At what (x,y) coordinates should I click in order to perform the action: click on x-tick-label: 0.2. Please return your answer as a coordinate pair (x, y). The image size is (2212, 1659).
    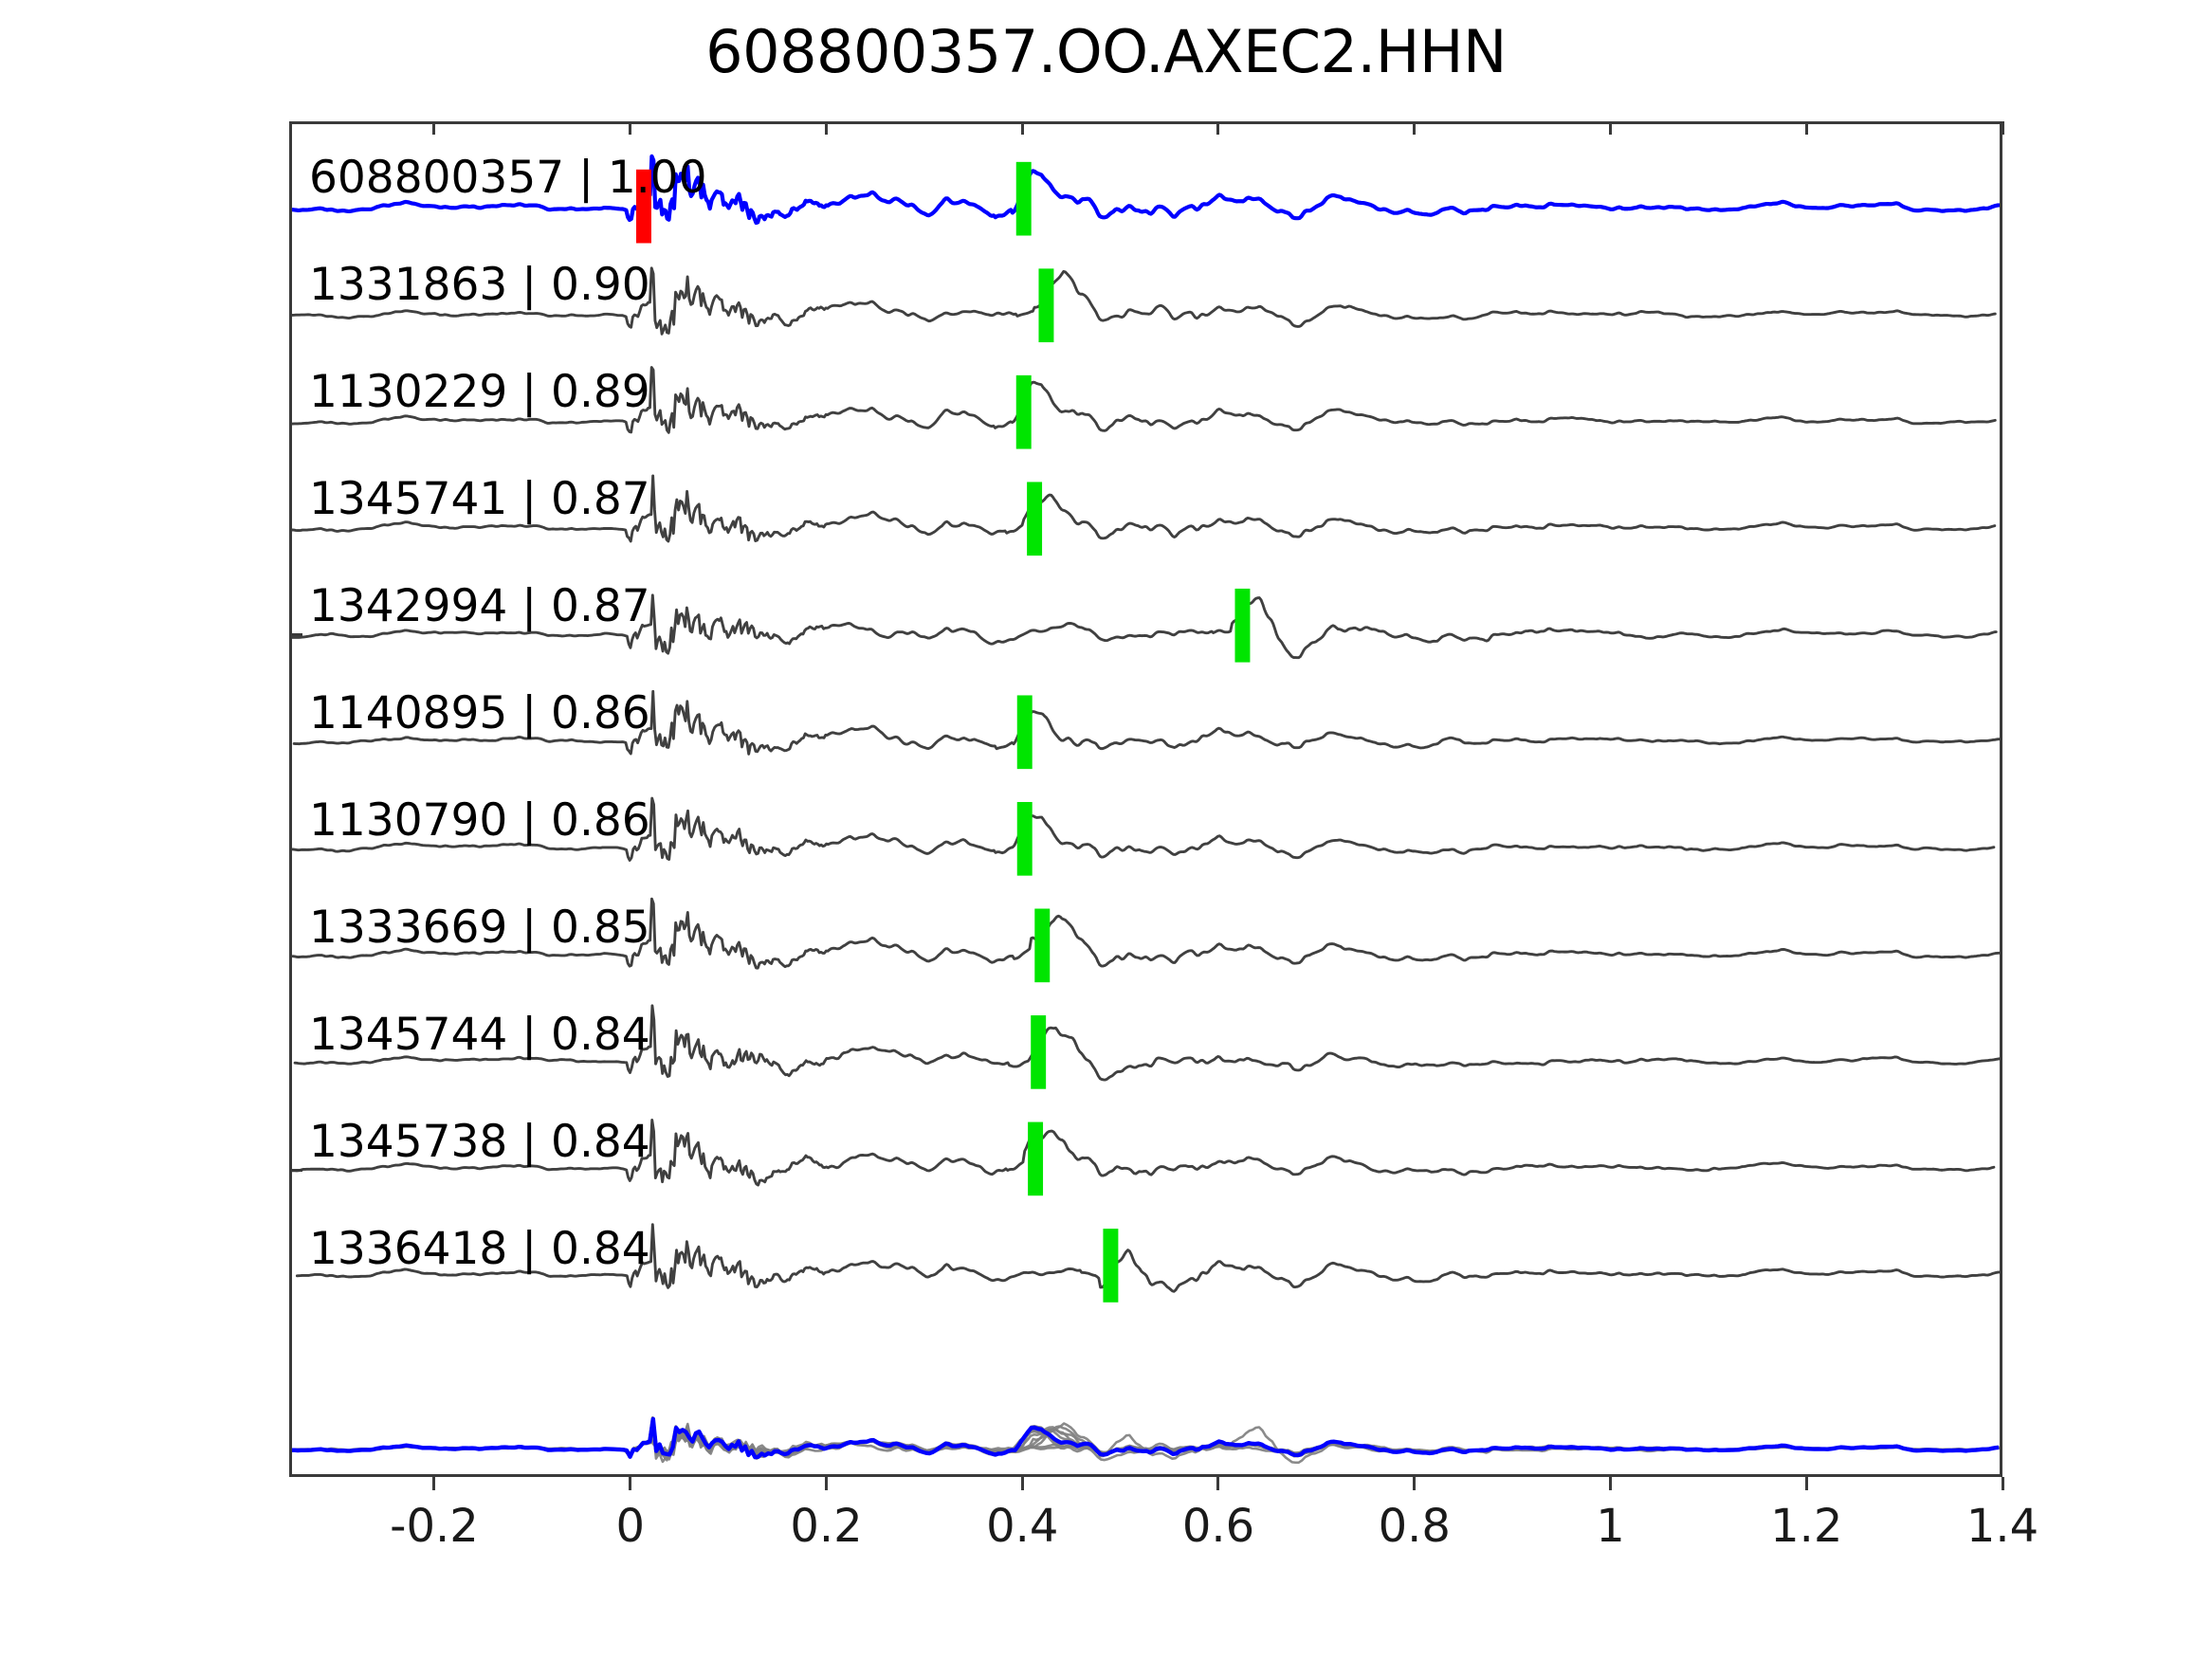
    Looking at the image, I should click on (826, 1526).